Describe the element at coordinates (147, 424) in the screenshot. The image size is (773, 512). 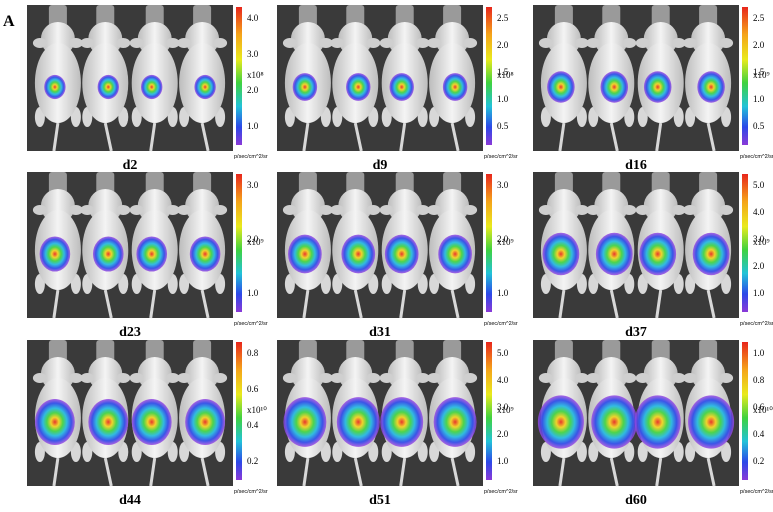
I see `panel: 0.8 0.6 0.4 0.2 x10¹⁰ p/sec/cm^2/sr d44` at that location.